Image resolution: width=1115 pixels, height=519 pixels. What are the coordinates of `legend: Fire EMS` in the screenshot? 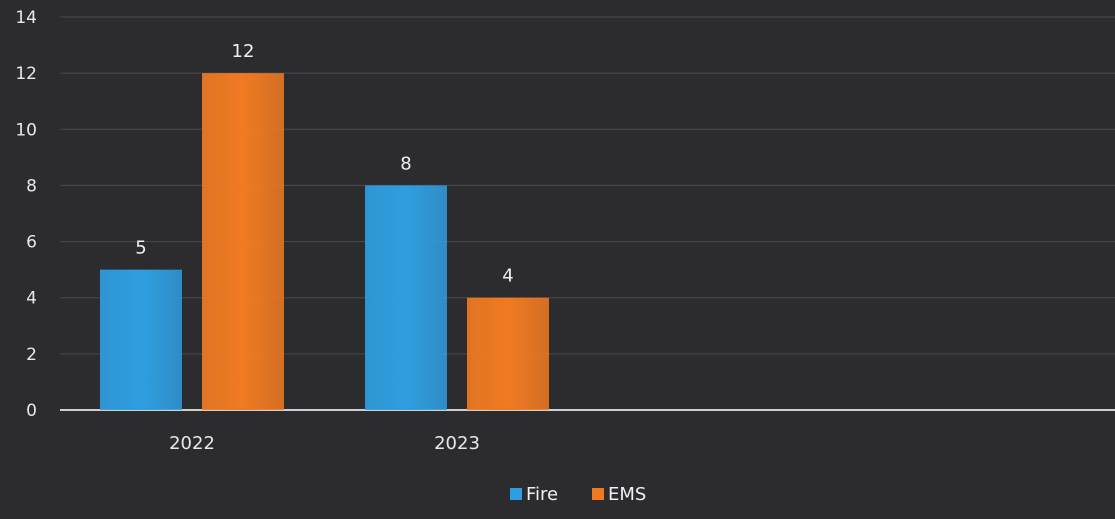 It's located at (578, 494).